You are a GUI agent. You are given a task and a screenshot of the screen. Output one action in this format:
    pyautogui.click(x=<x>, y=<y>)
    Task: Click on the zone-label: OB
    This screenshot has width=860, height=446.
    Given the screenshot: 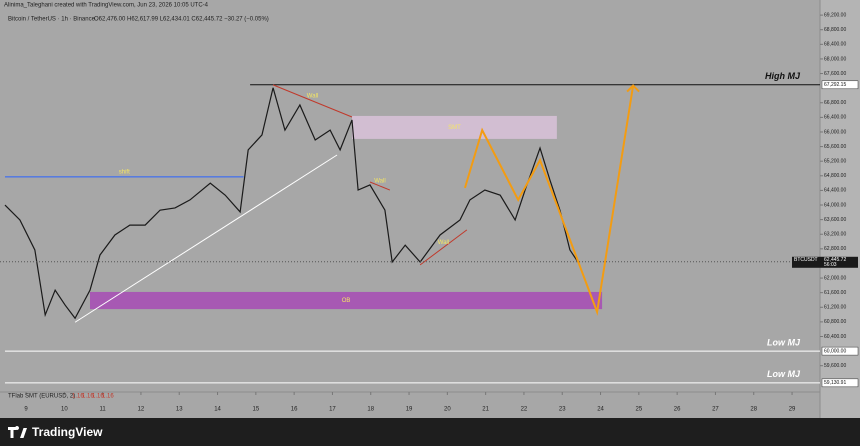 What is the action you would take?
    pyautogui.click(x=346, y=301)
    